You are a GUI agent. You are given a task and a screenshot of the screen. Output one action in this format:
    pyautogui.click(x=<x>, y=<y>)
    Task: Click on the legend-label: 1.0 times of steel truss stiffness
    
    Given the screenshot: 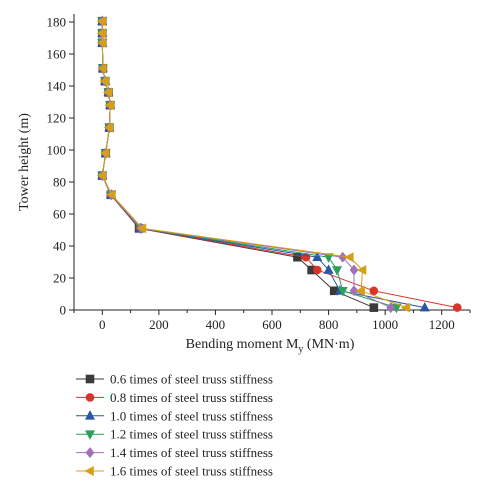 What is the action you would take?
    pyautogui.click(x=191, y=415)
    